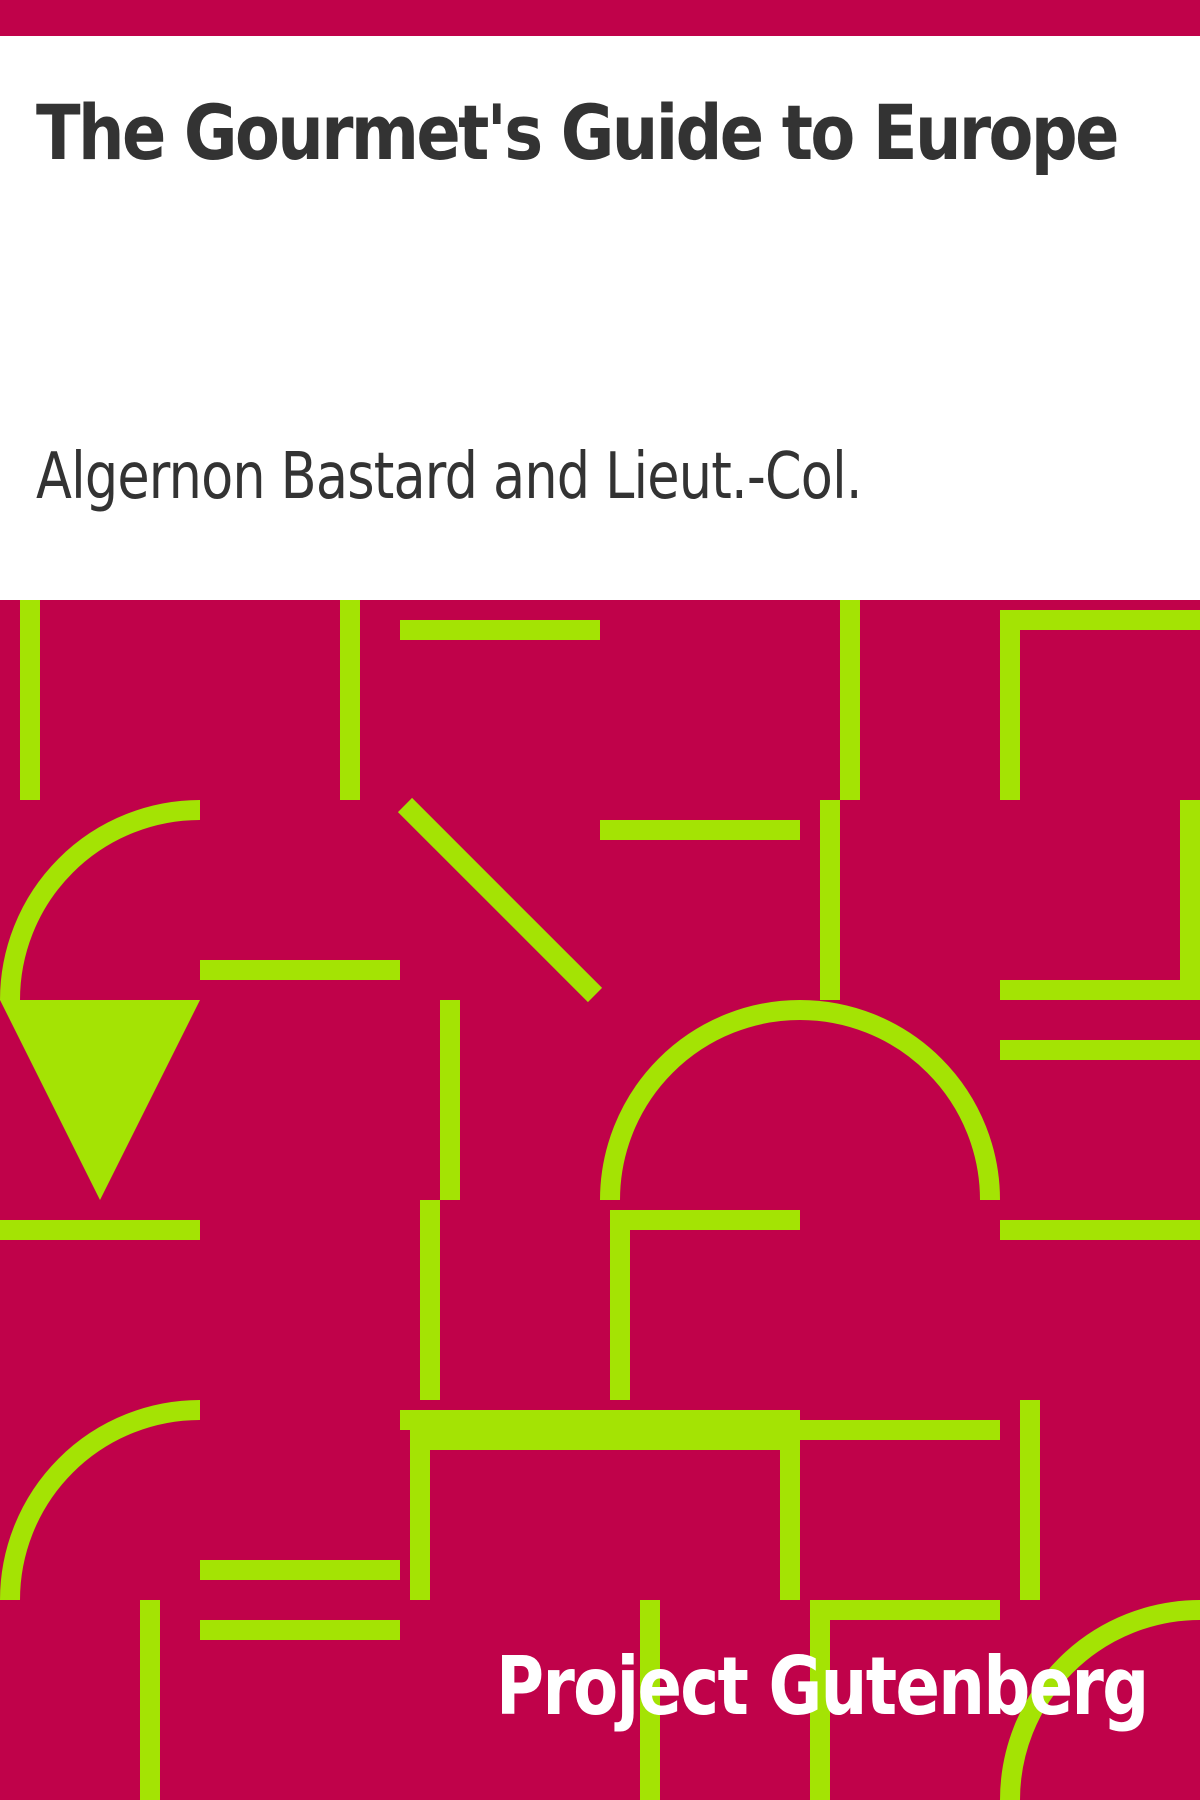  I want to click on book-title: The Gourmet's Guide to Europe, so click(577, 132).